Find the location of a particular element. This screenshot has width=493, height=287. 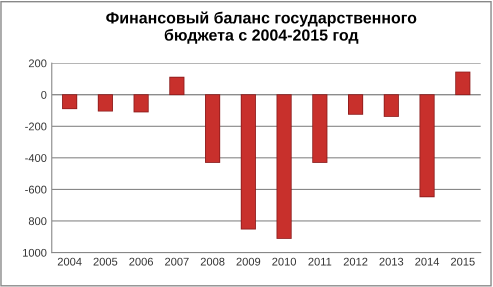

x-tick-label: 2015 is located at coordinates (463, 262).